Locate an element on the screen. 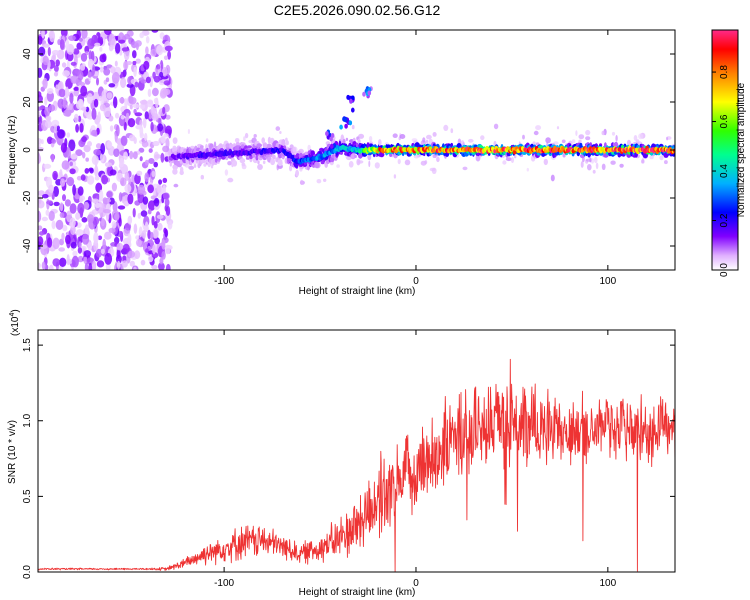 The image size is (750, 600). snr-xtick-label: 100 is located at coordinates (608, 583).